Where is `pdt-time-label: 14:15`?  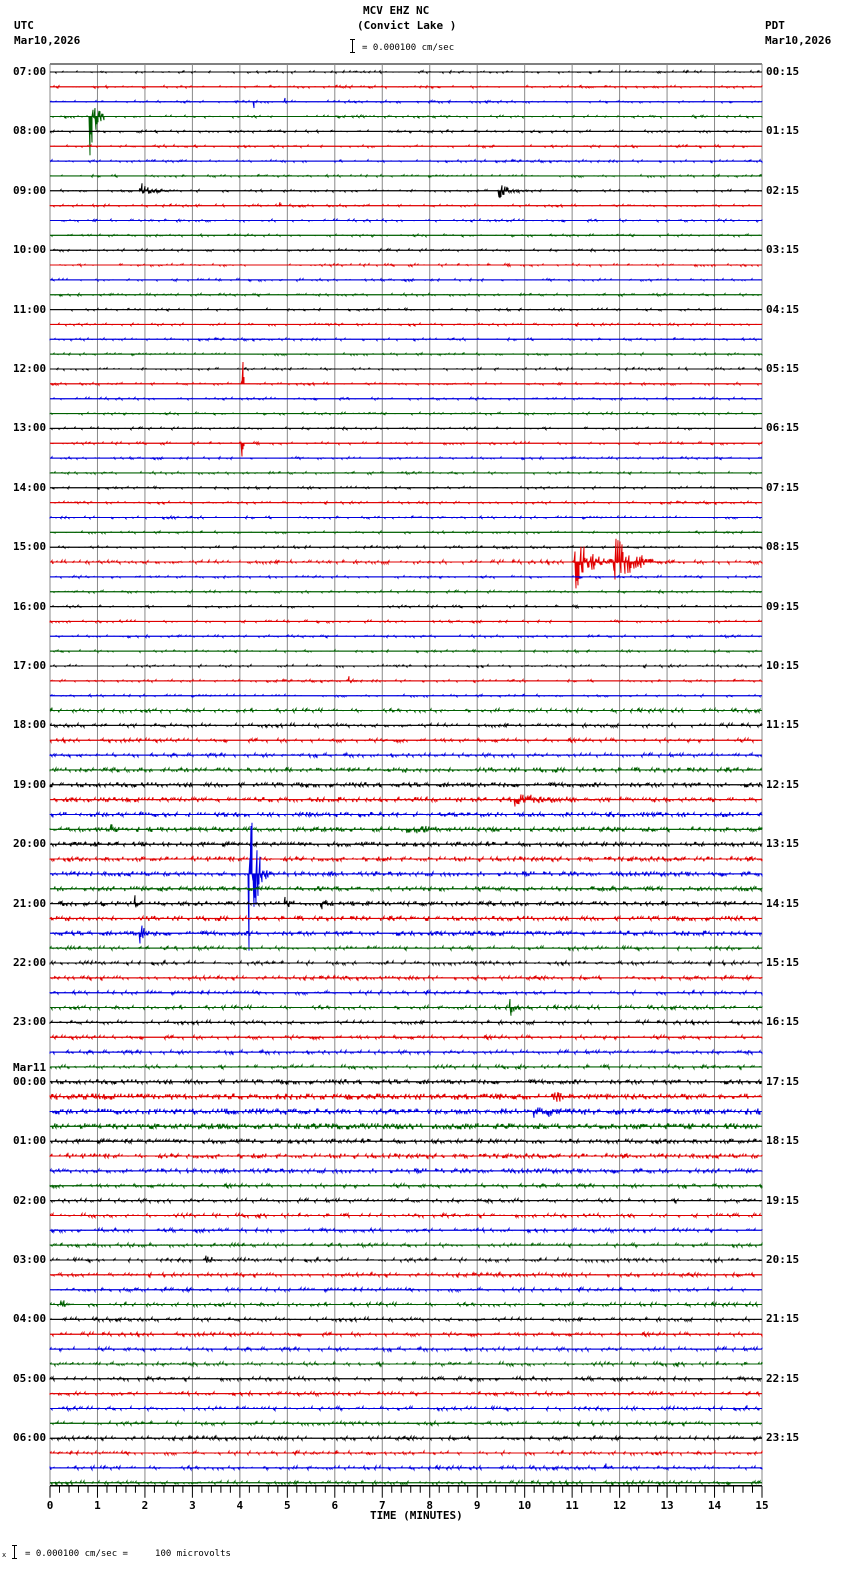 pdt-time-label: 14:15 is located at coordinates (783, 903).